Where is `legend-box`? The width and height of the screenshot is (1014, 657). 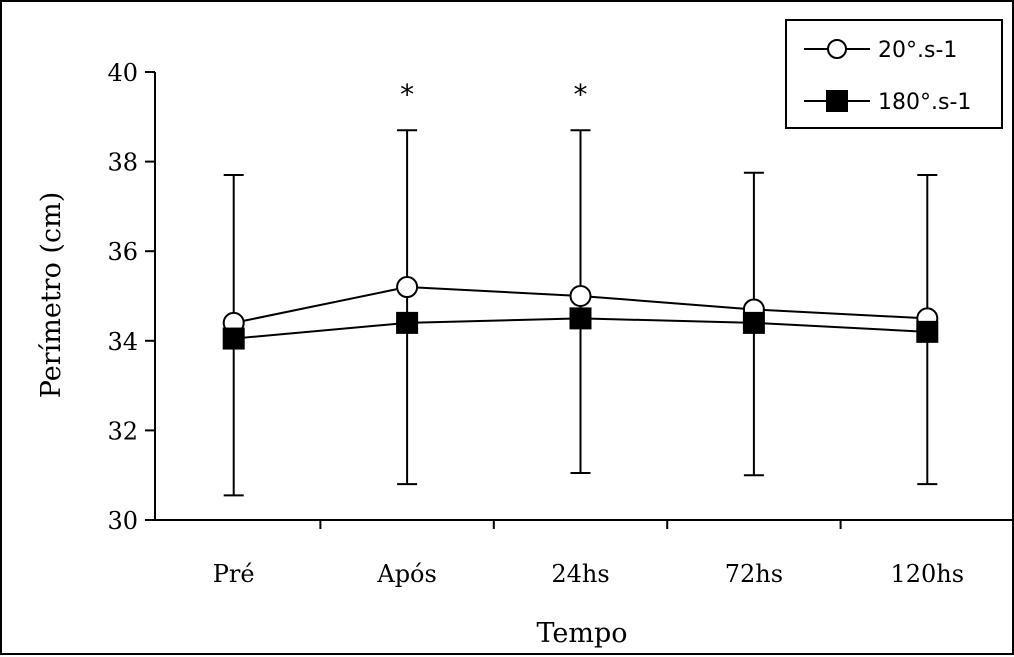 legend-box is located at coordinates (894, 74).